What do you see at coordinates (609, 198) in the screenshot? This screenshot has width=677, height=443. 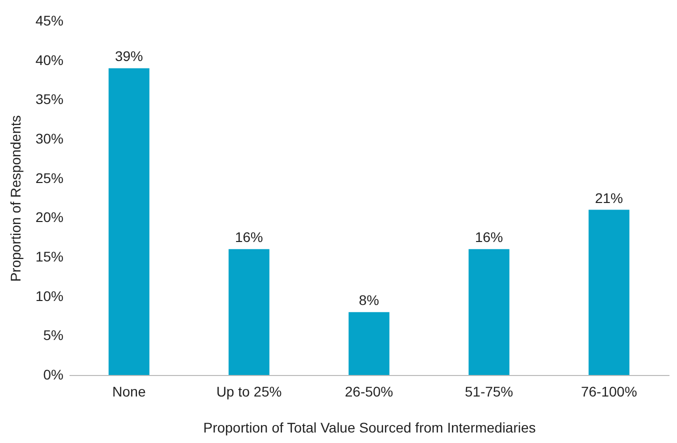 I see `data-label: 21%` at bounding box center [609, 198].